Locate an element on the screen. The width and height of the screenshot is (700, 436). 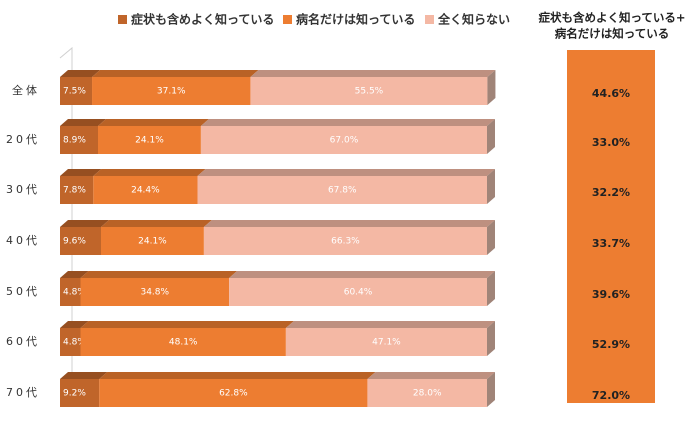
total-value: 32.2% is located at coordinates (611, 192).